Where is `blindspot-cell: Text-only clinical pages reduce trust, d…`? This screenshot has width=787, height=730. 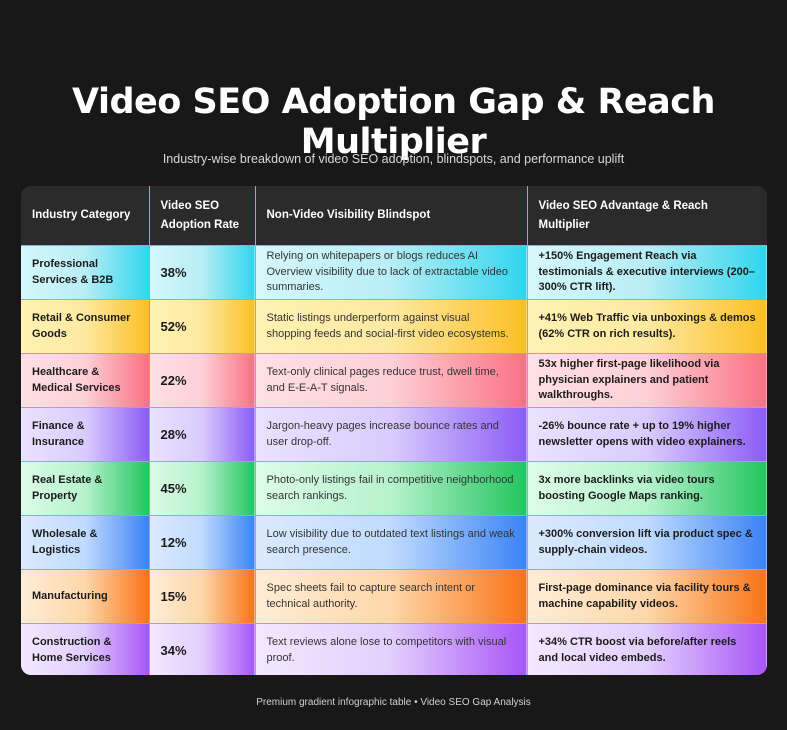
blindspot-cell: Text-only clinical pages reduce trust, d… is located at coordinates (391, 380).